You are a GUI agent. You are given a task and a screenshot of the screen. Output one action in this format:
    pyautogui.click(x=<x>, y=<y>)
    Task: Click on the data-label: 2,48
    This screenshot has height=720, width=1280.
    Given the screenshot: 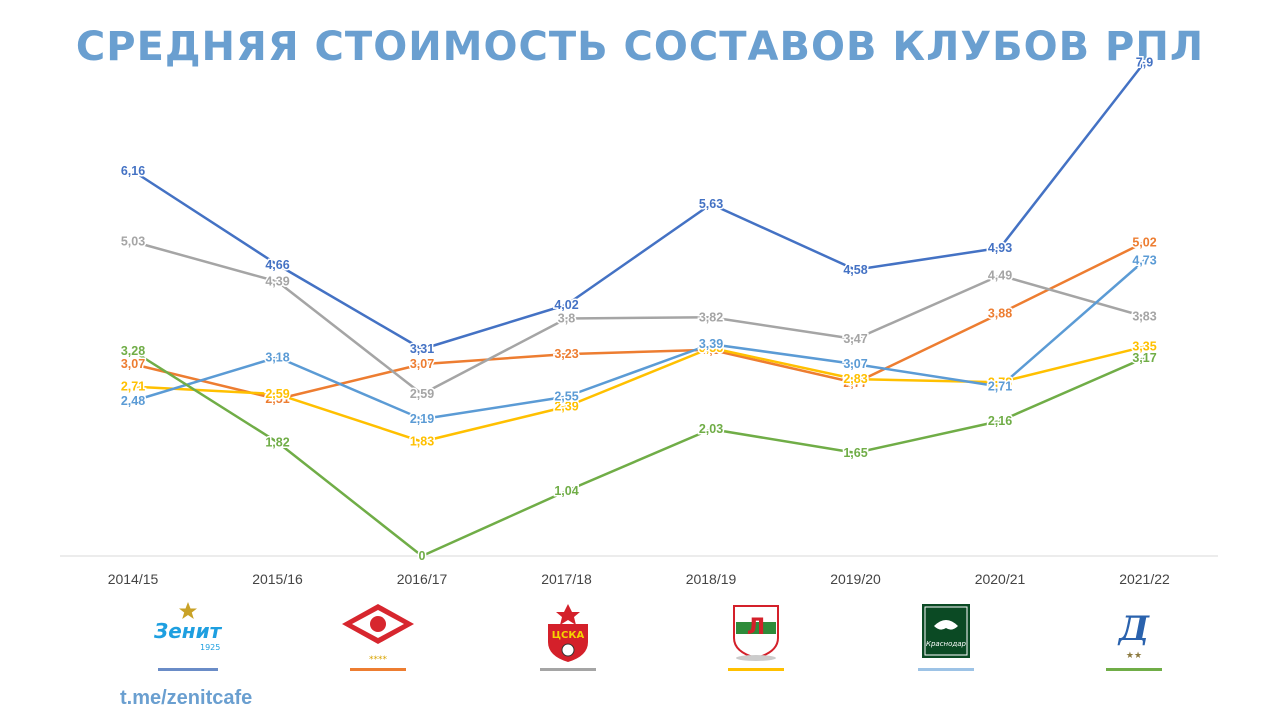 What is the action you would take?
    pyautogui.click(x=133, y=401)
    